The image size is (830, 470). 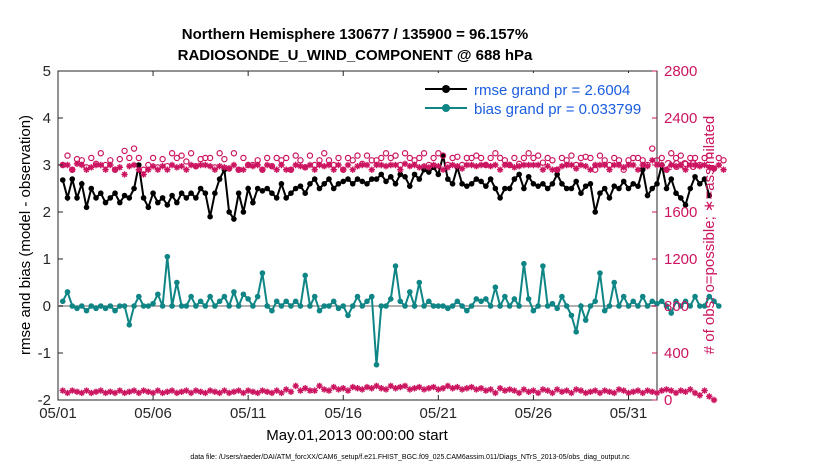 What do you see at coordinates (680, 71) in the screenshot?
I see `y-right-tick-label: 2800` at bounding box center [680, 71].